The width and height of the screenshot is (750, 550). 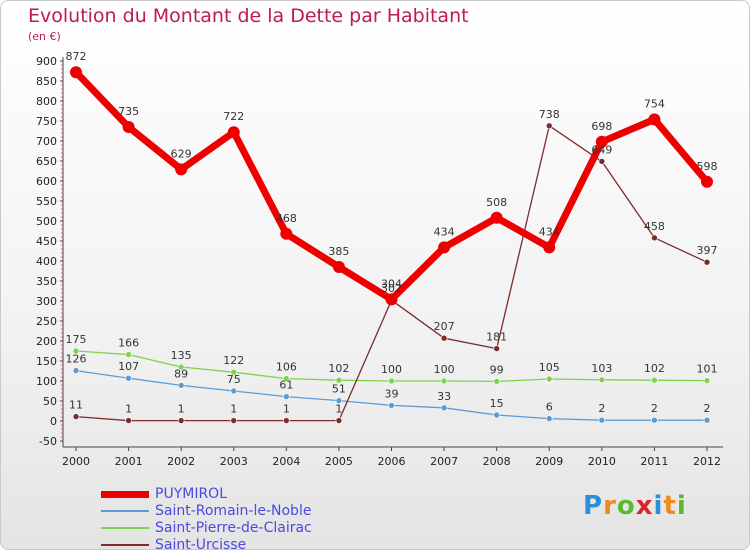 What do you see at coordinates (76, 56) in the screenshot?
I see `data-label: 872` at bounding box center [76, 56].